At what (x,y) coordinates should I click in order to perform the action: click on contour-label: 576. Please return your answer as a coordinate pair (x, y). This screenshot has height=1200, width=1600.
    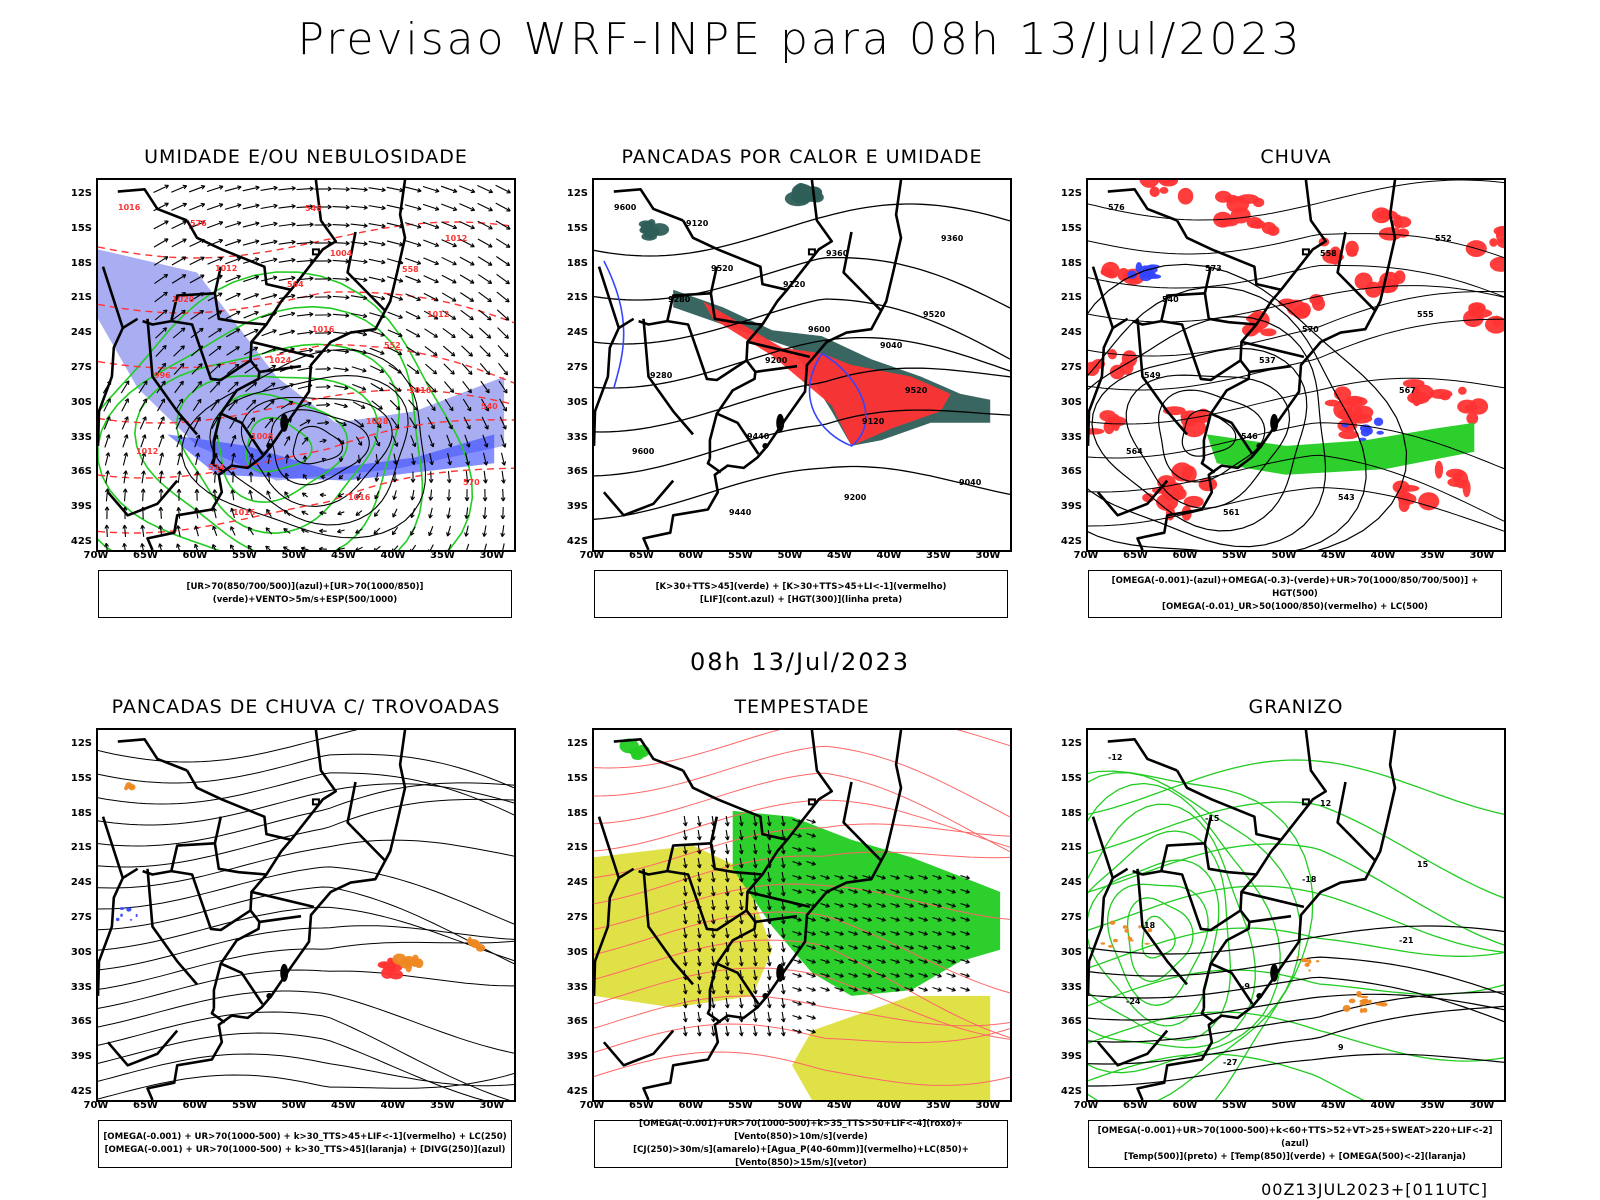
    Looking at the image, I should click on (198, 223).